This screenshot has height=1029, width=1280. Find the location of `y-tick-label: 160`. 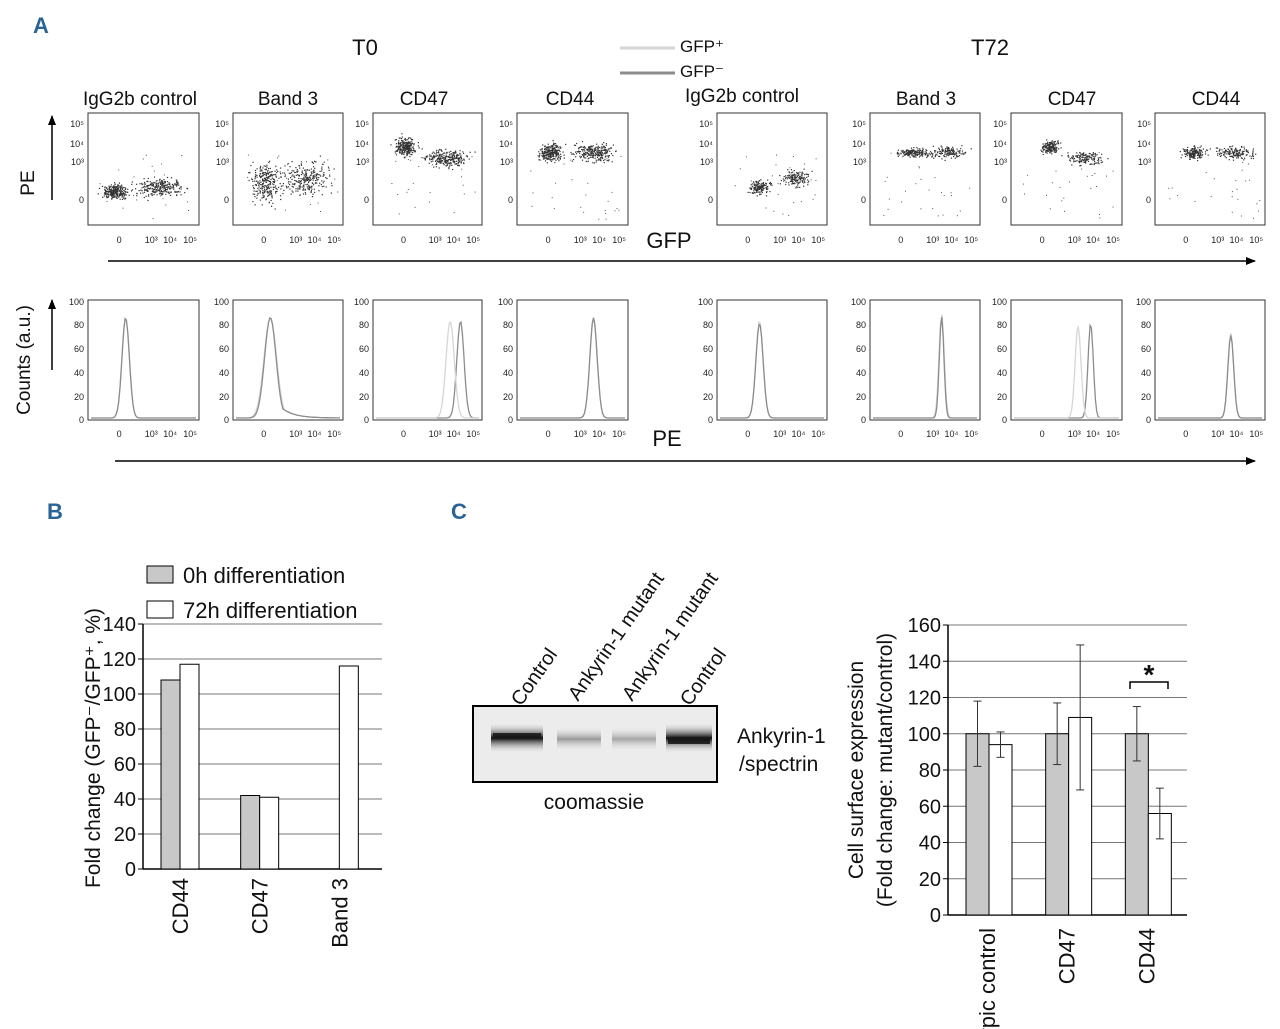

y-tick-label: 160 is located at coordinates (924, 626).